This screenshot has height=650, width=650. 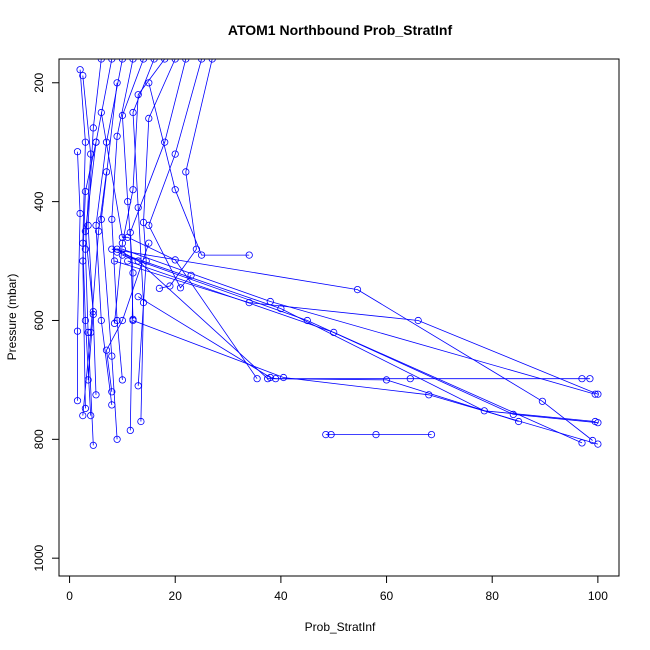 What do you see at coordinates (45, 322) in the screenshot?
I see `y-axis: 200 400 600 800 1000` at bounding box center [45, 322].